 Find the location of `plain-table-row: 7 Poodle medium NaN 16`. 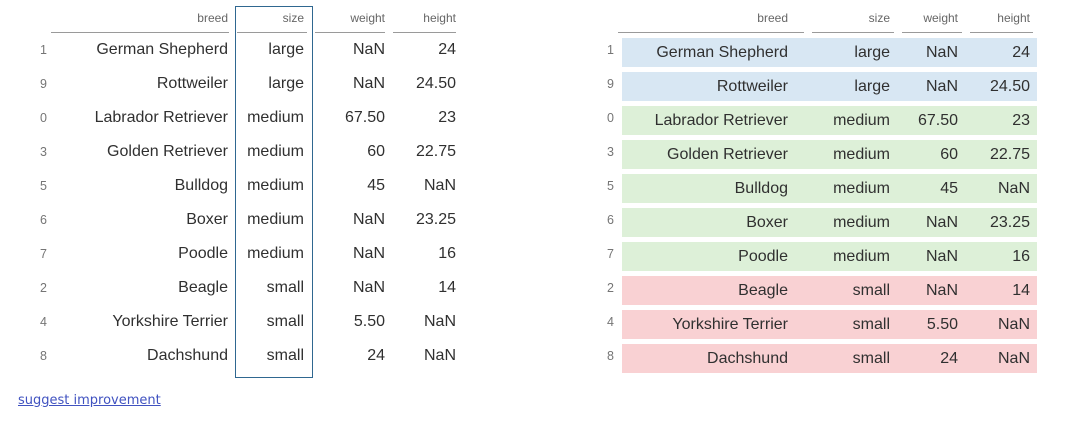

plain-table-row: 7 Poodle medium NaN 16 is located at coordinates (234, 254).